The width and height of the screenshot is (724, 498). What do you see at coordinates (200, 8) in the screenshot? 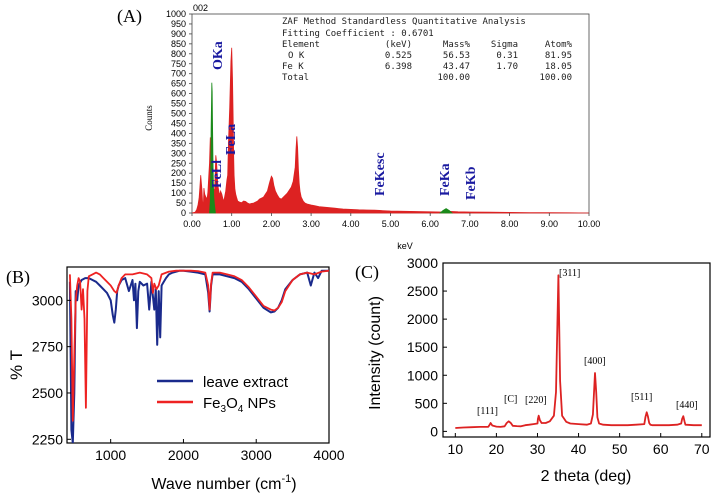
I see `panel-a-title: 002` at bounding box center [200, 8].